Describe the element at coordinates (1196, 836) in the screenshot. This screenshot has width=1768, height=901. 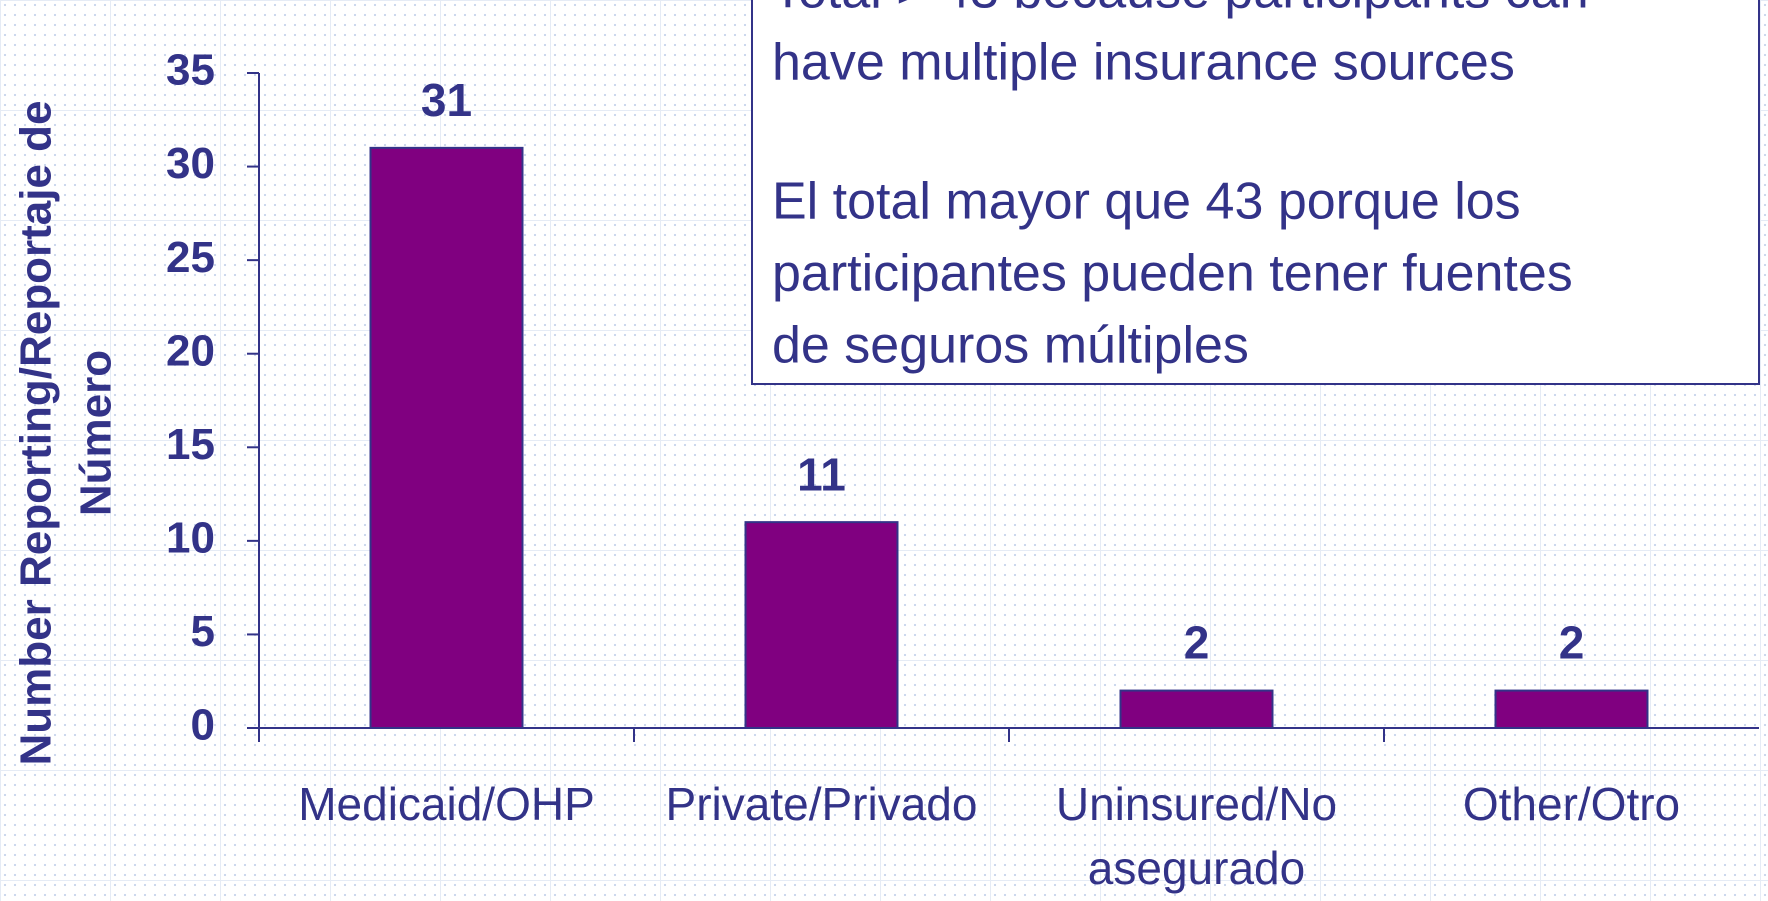
I see `x-tick-label: Uninsured/No asegurado` at that location.